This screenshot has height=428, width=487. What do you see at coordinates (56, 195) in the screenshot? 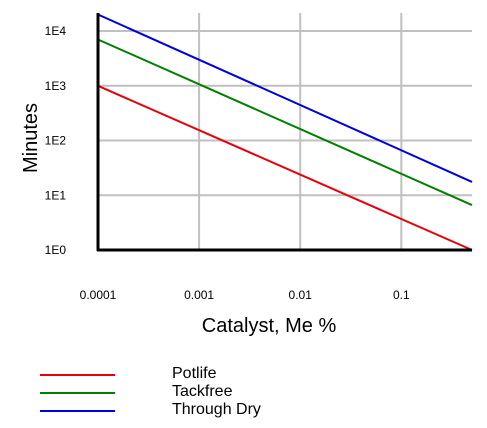
I see `y-tick-label: 1E1` at bounding box center [56, 195].